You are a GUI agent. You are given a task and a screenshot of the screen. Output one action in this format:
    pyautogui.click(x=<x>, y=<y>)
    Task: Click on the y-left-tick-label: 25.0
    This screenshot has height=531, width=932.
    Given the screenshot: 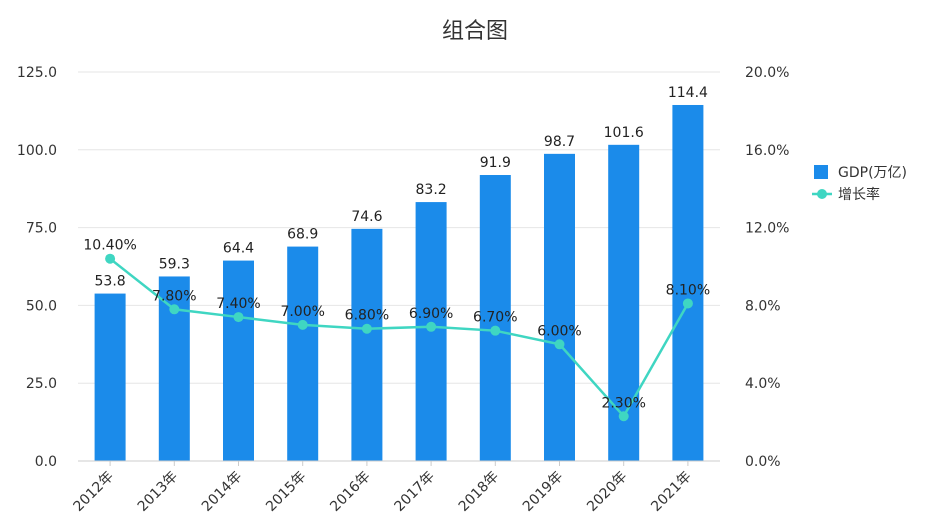 What is the action you would take?
    pyautogui.click(x=41, y=384)
    